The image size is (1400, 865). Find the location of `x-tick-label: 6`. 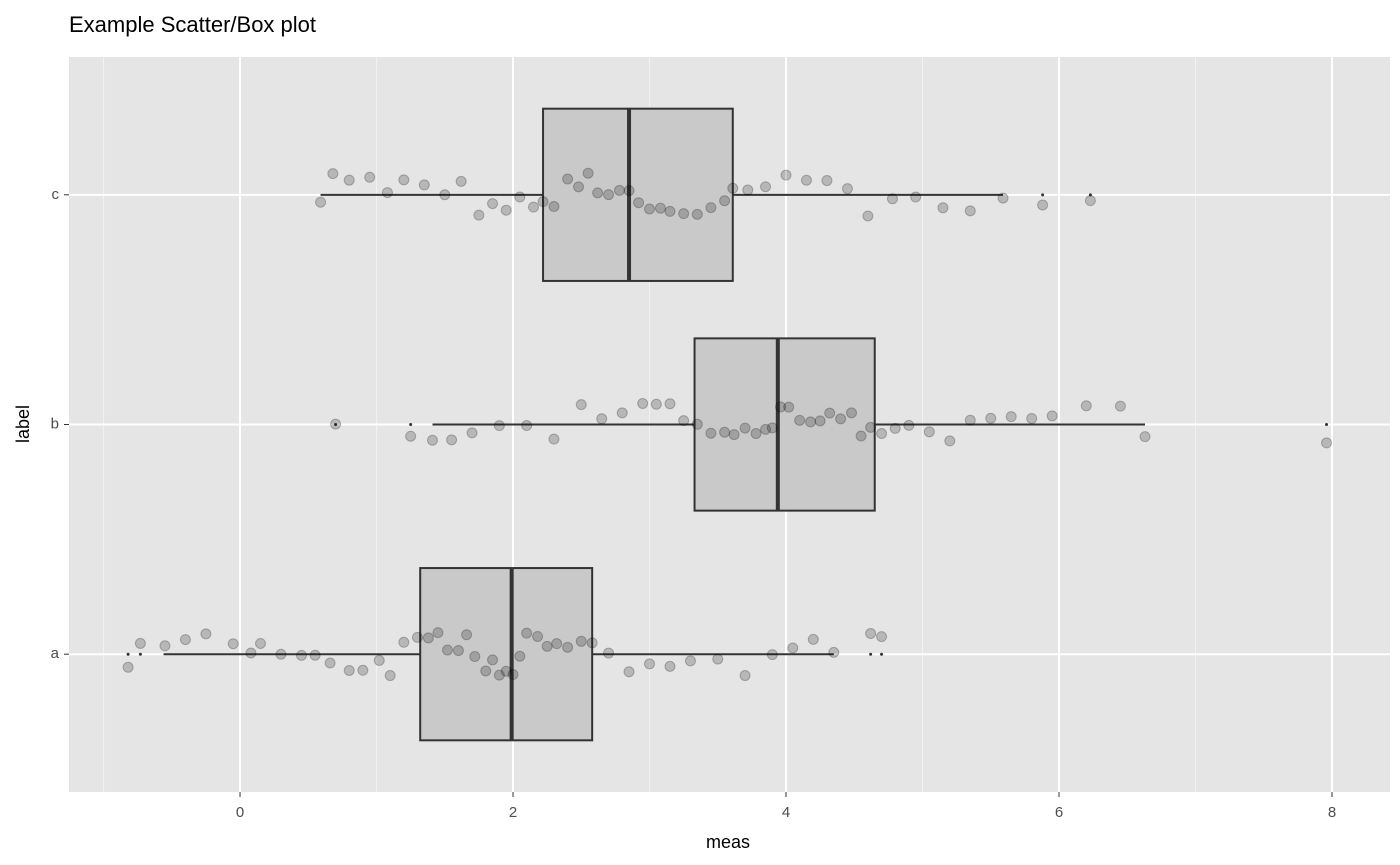

x-tick-label: 6 is located at coordinates (1059, 812).